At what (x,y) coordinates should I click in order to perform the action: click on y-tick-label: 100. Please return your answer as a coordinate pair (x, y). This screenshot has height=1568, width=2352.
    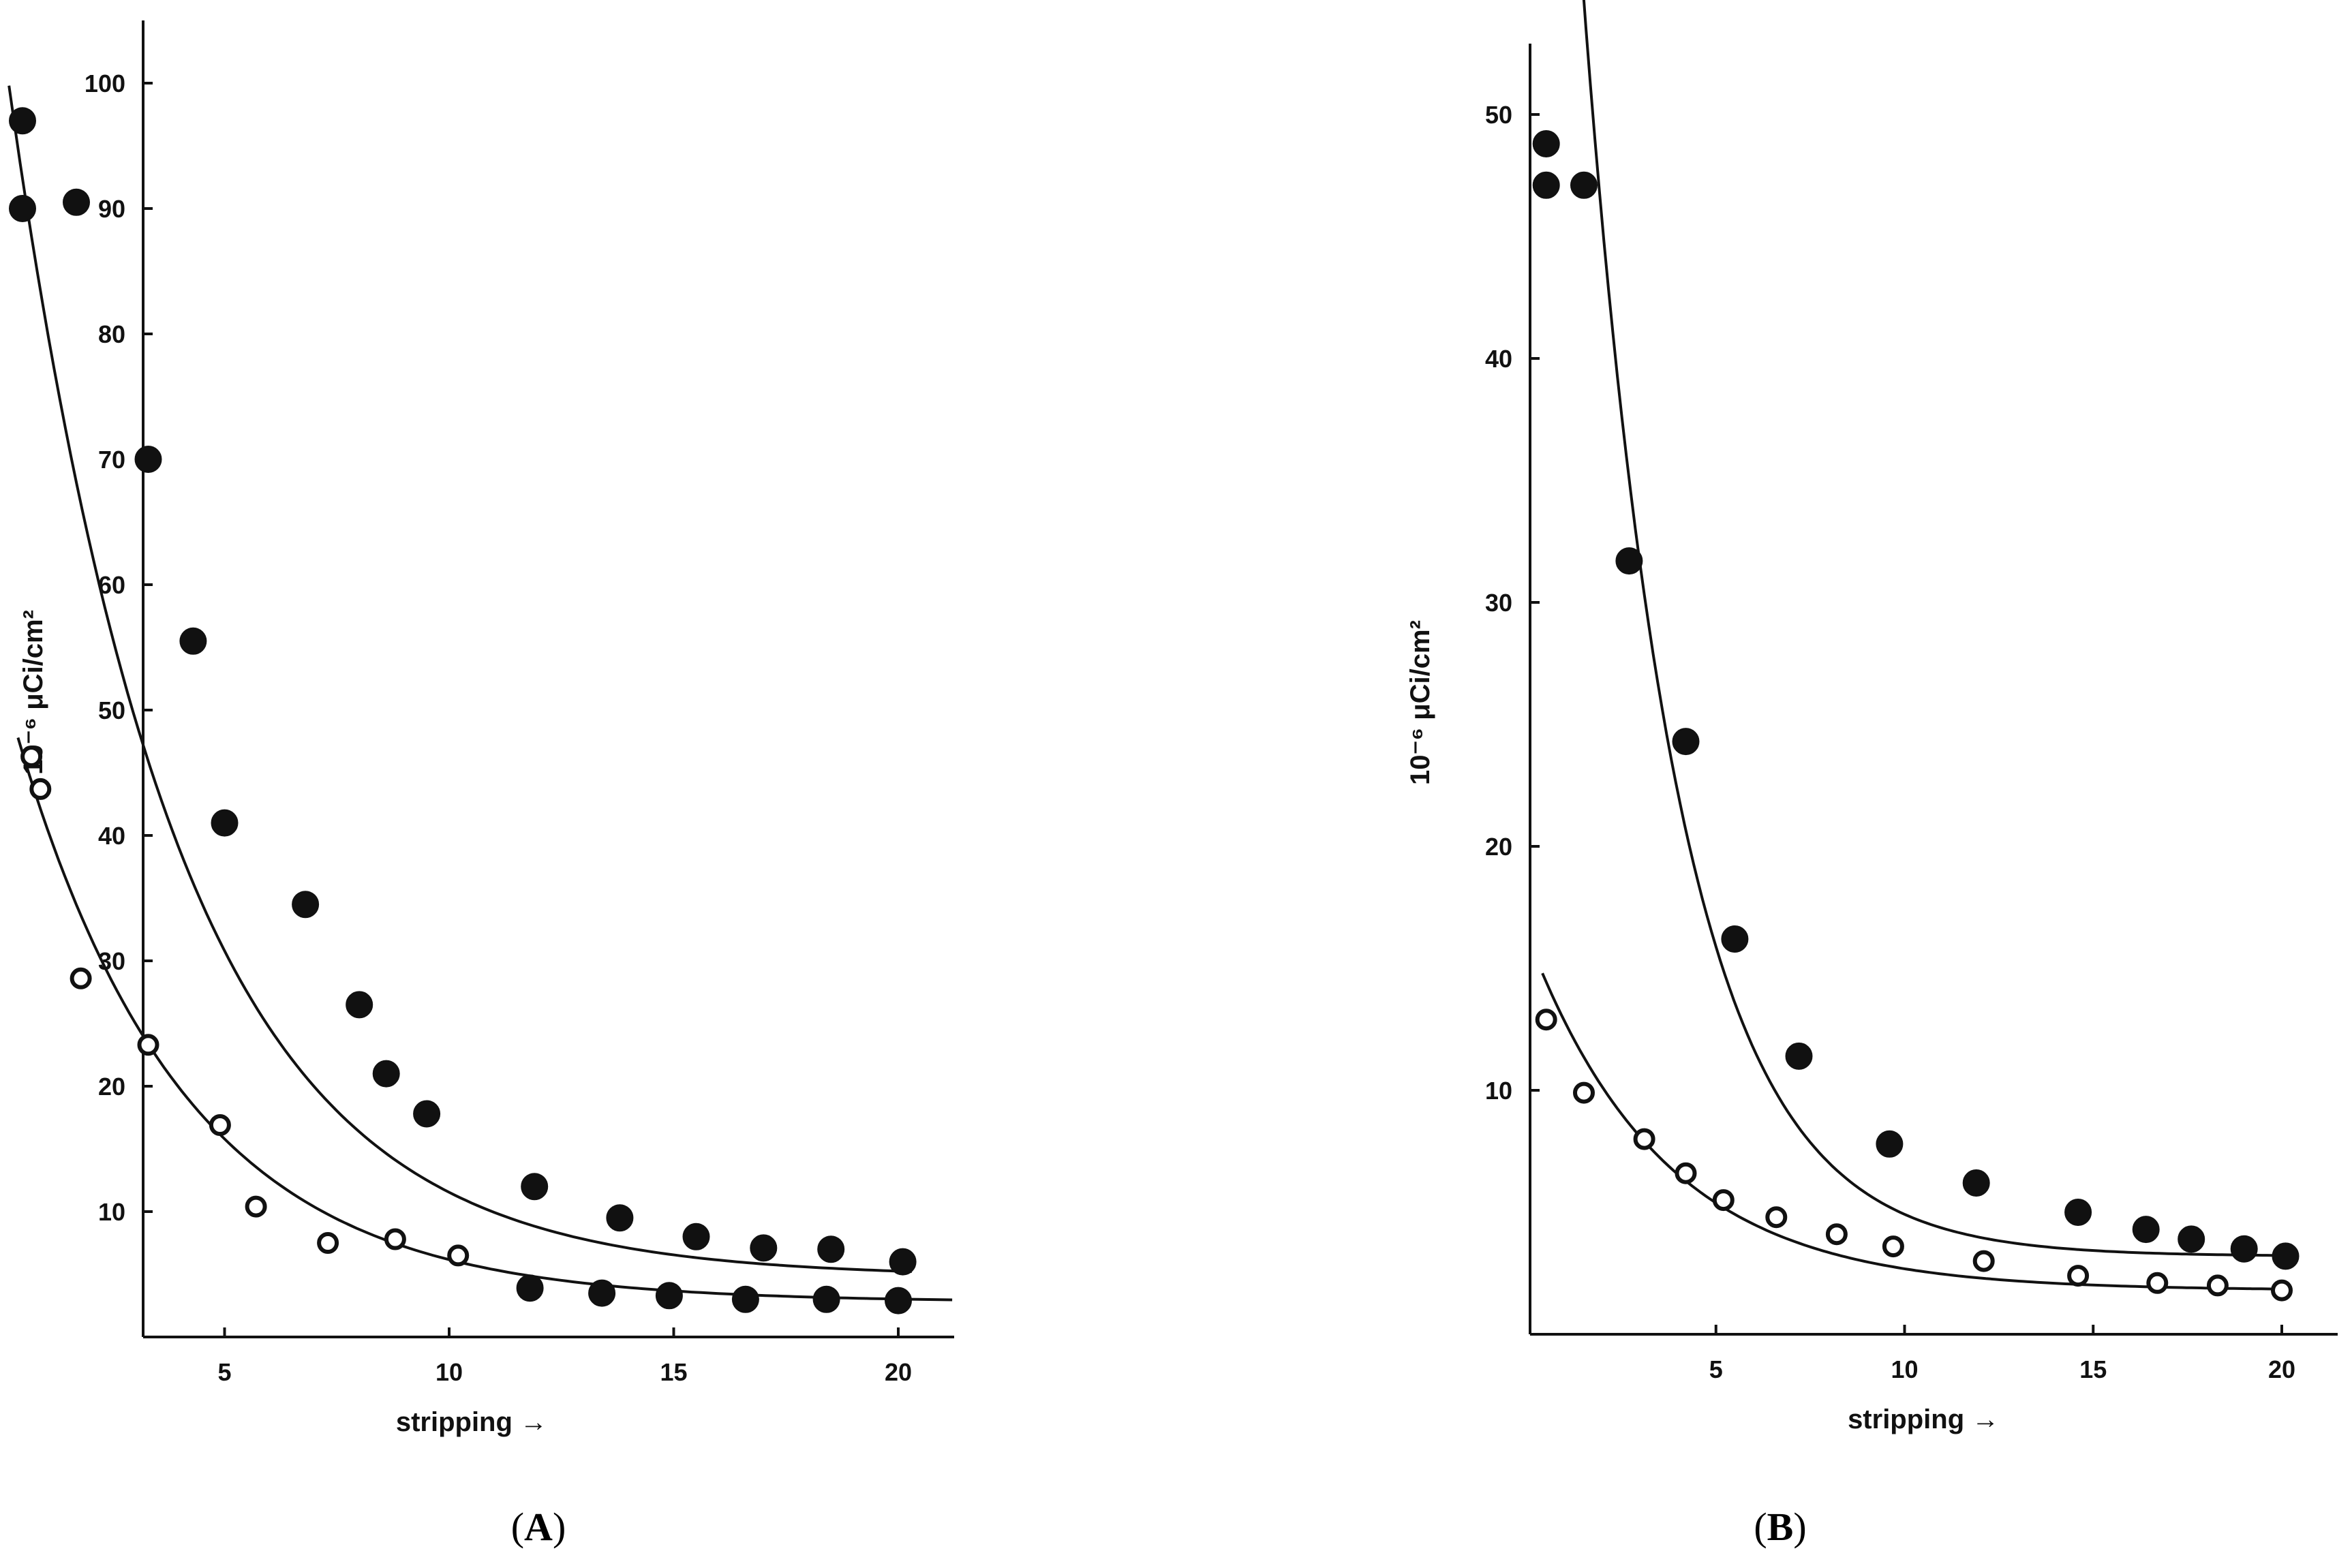
    Looking at the image, I should click on (105, 83).